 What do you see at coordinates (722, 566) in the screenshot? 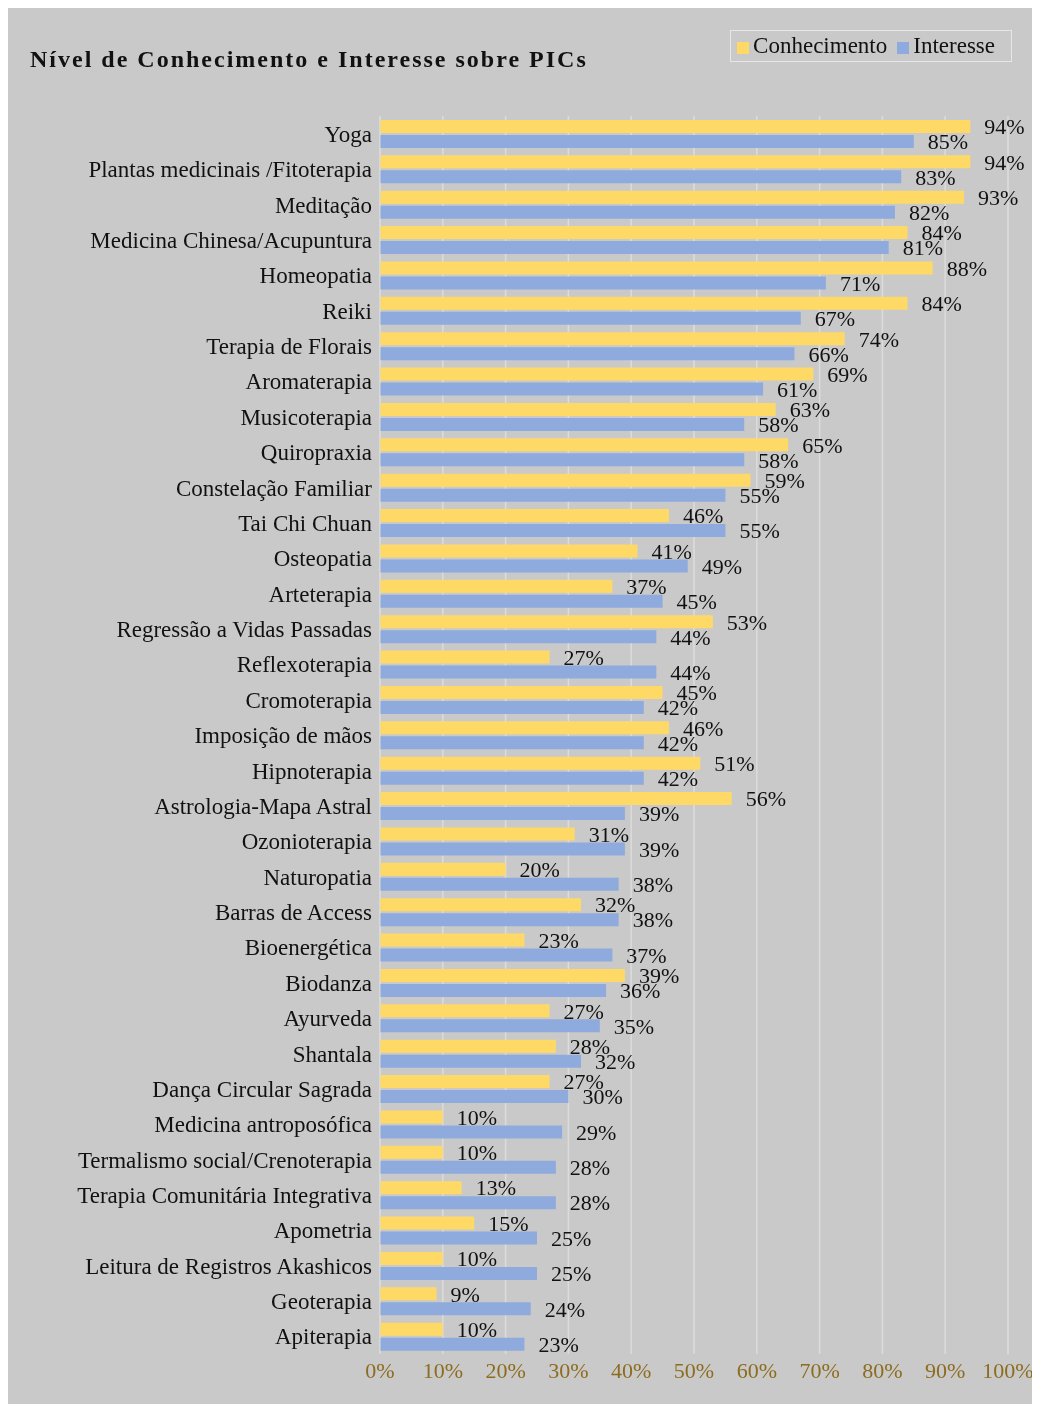
I see `data-label: 49%` at bounding box center [722, 566].